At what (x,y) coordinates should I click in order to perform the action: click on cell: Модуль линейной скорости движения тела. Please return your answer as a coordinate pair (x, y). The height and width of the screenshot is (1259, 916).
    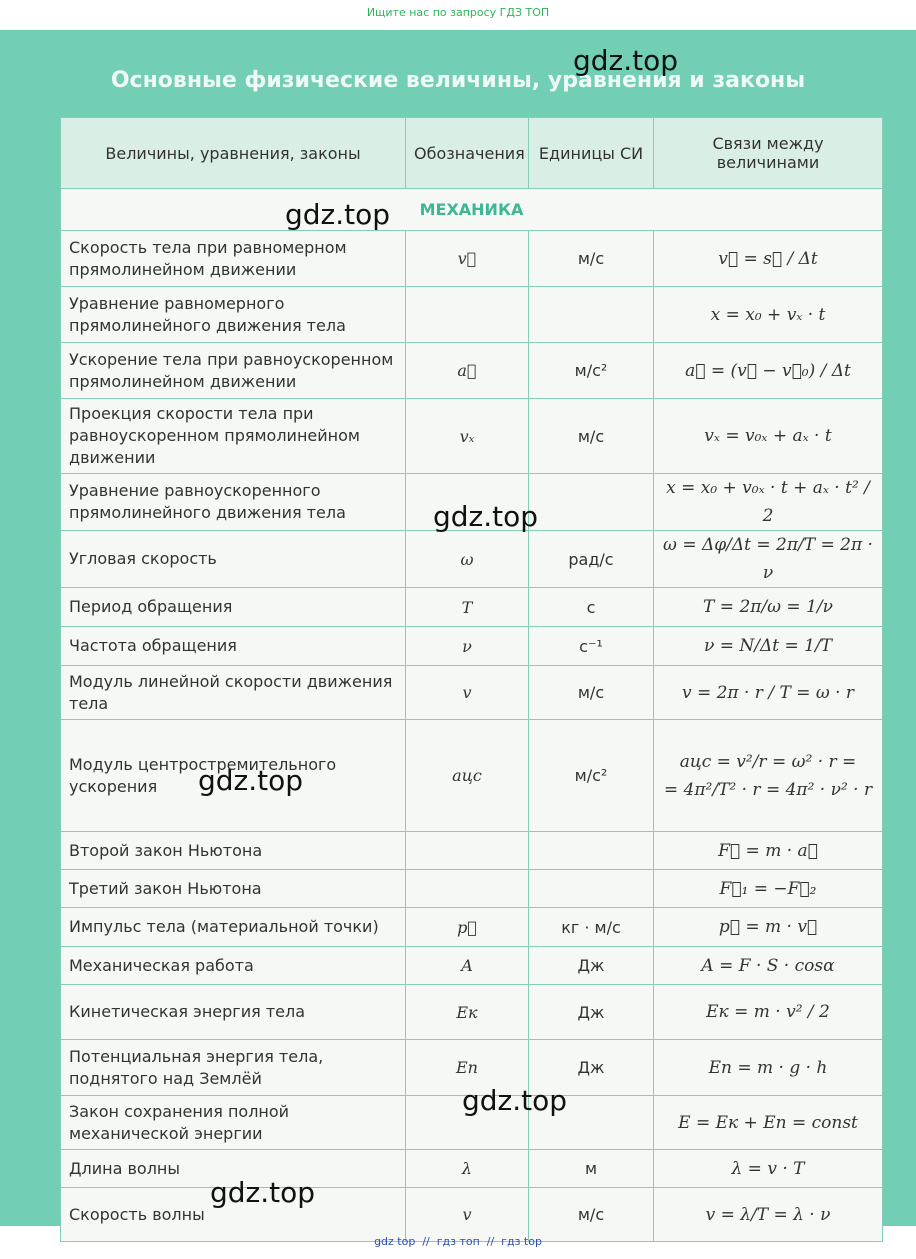
    Looking at the image, I should click on (233, 692).